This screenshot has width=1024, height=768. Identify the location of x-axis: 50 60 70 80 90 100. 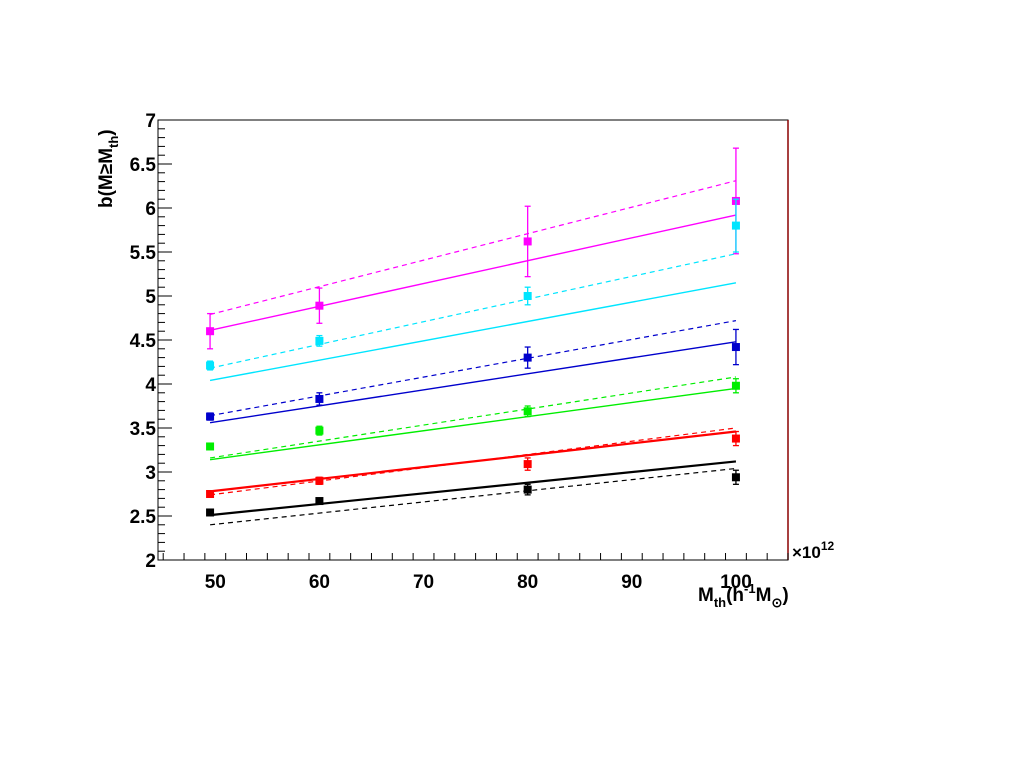
(475, 573).